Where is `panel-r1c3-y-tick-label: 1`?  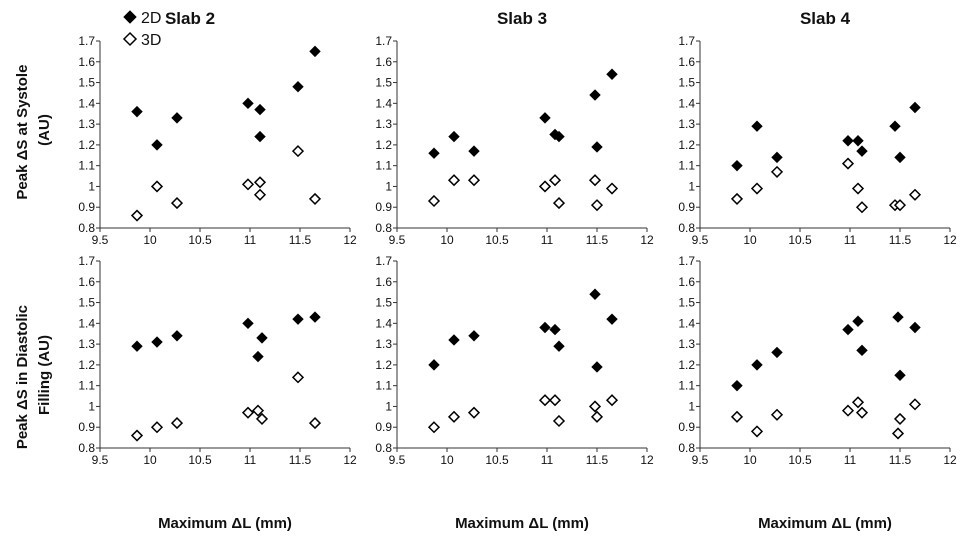
panel-r1c3-y-tick-label: 1 is located at coordinates (691, 186).